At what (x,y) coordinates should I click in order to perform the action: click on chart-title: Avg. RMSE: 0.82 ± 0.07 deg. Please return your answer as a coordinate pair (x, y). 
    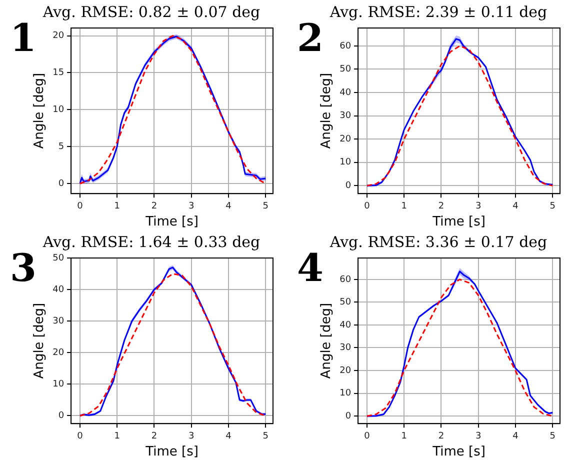
    Looking at the image, I should click on (151, 11).